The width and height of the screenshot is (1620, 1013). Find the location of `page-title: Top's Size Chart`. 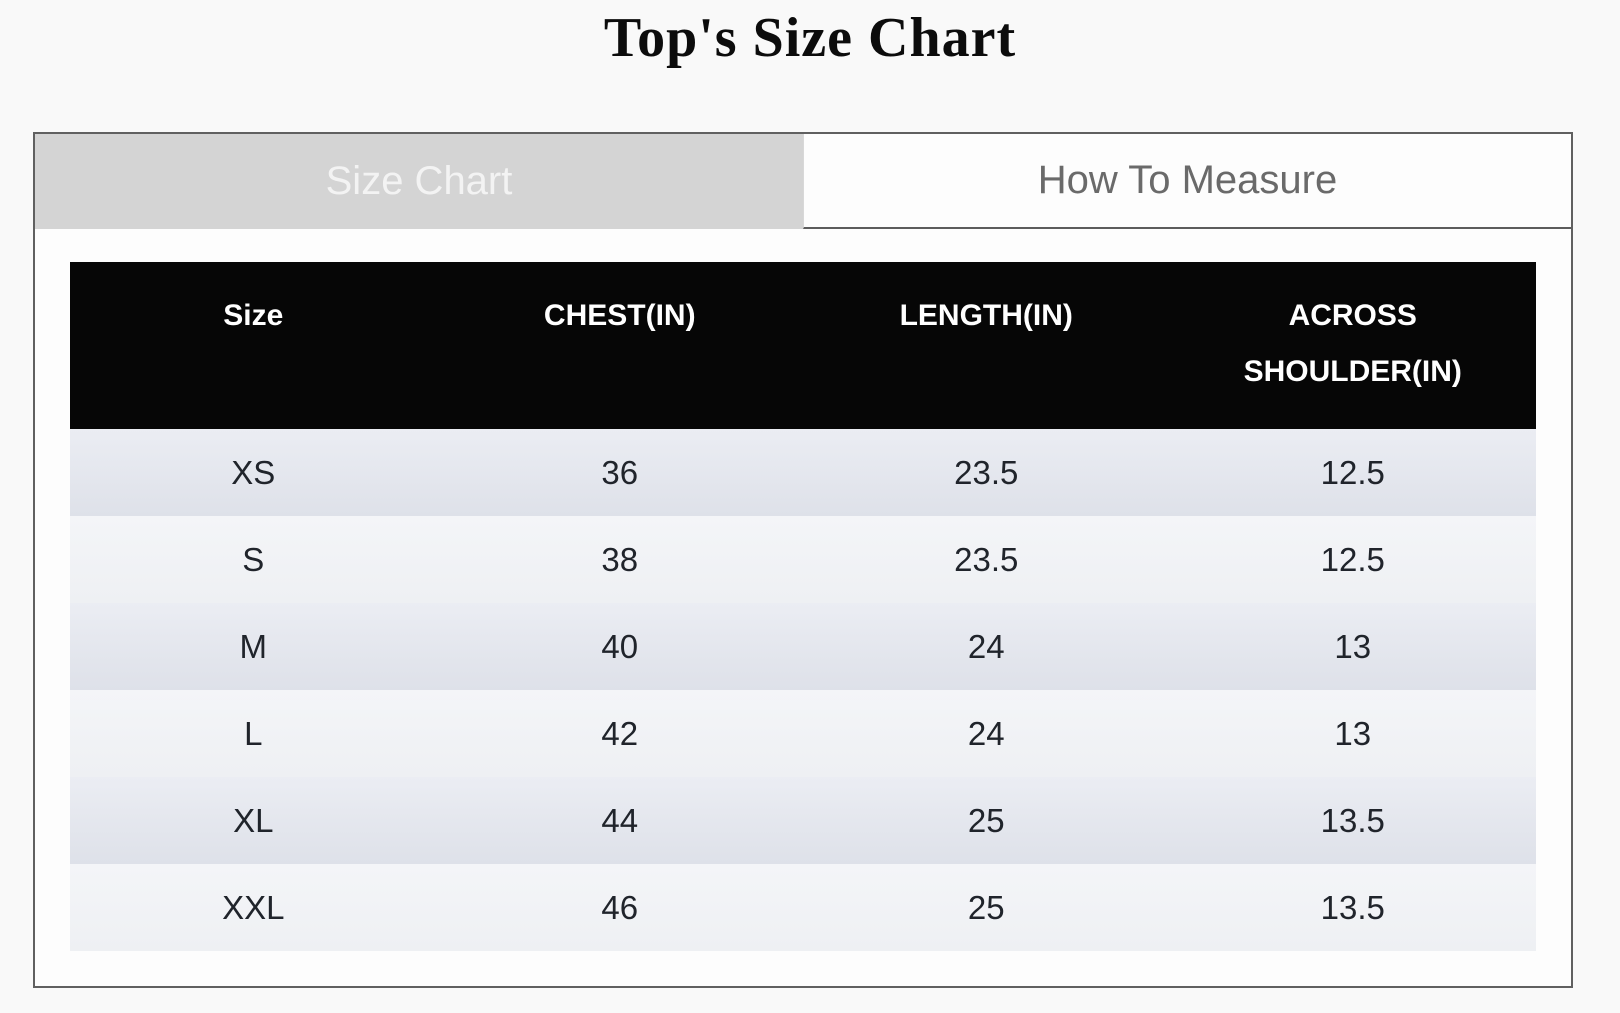

page-title: Top's Size Chart is located at coordinates (810, 38).